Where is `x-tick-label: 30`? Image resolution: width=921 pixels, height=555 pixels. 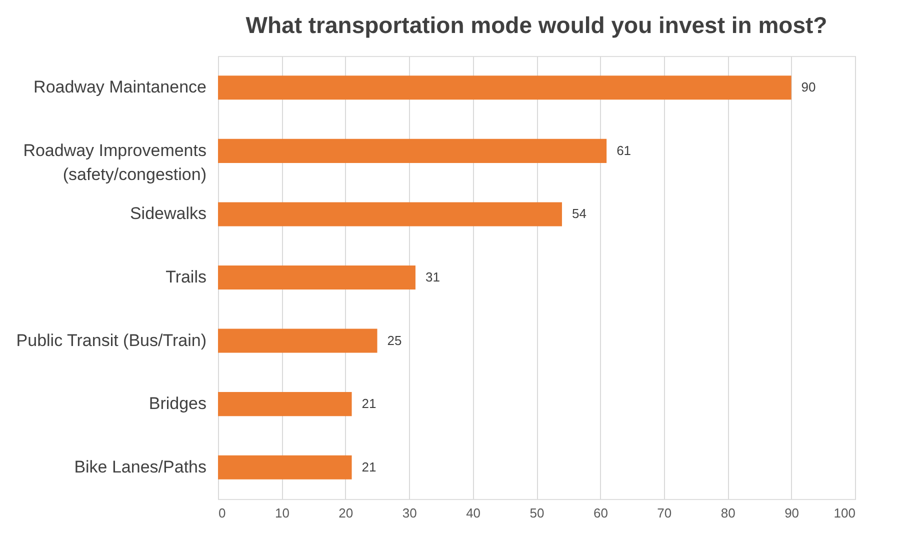
x-tick-label: 30 is located at coordinates (409, 513).